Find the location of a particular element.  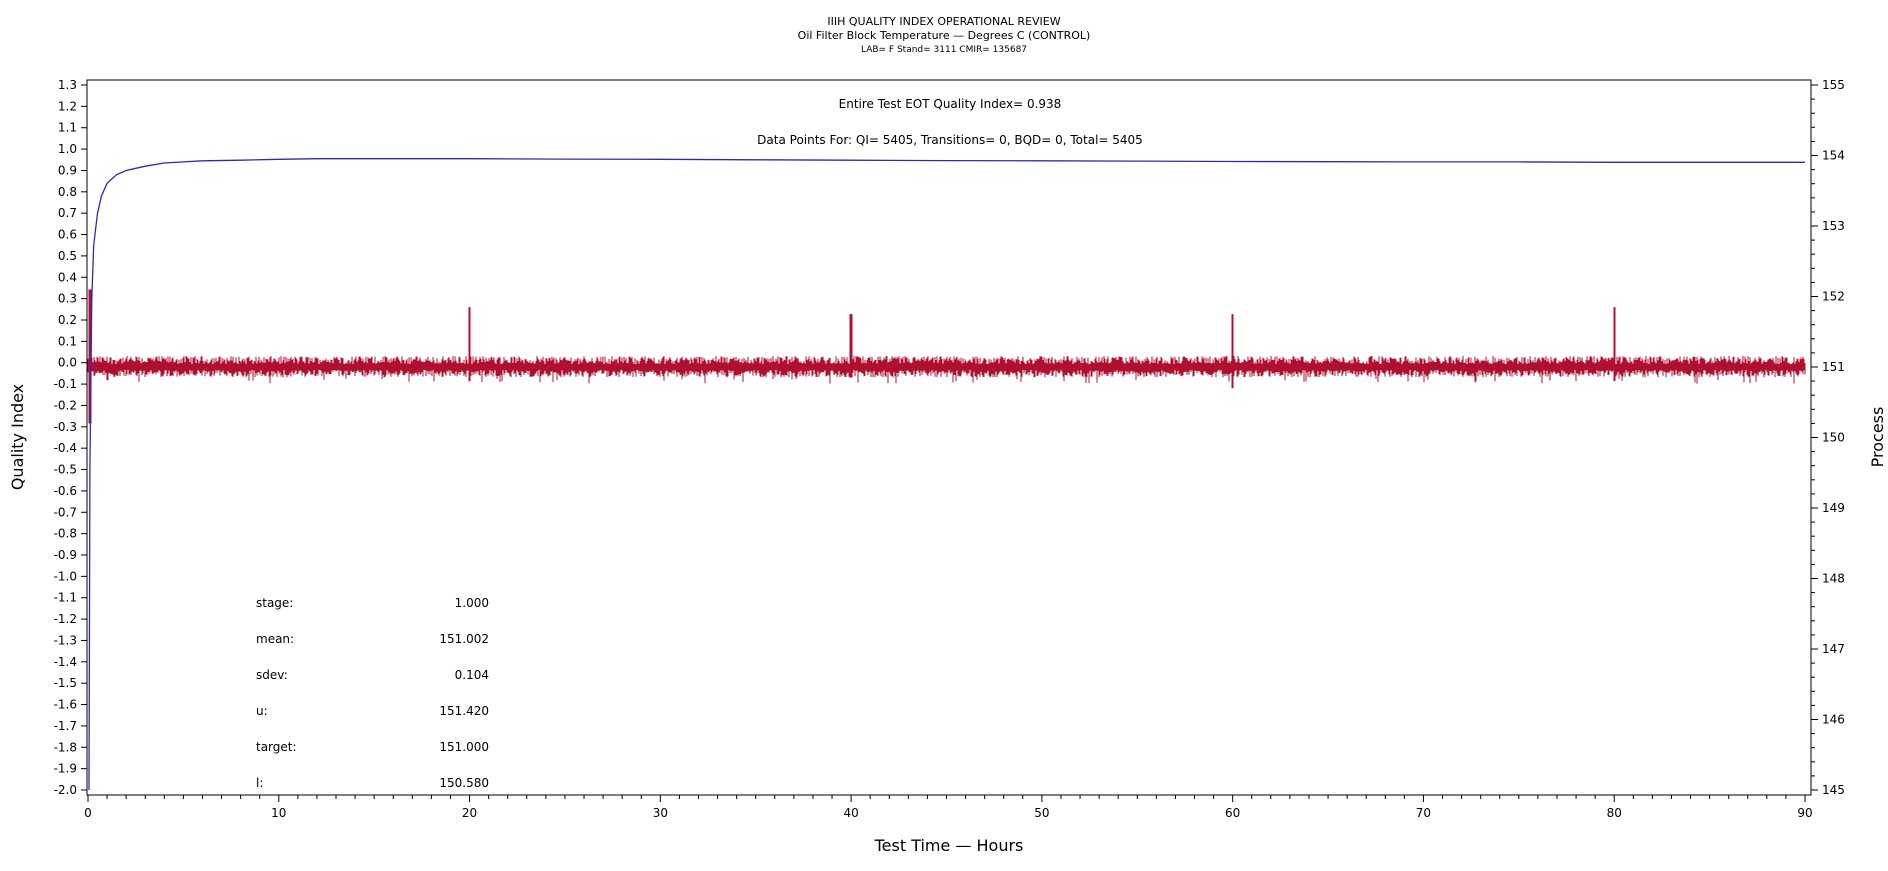

x-axis-label: Test Time — Hours is located at coordinates (949, 845).